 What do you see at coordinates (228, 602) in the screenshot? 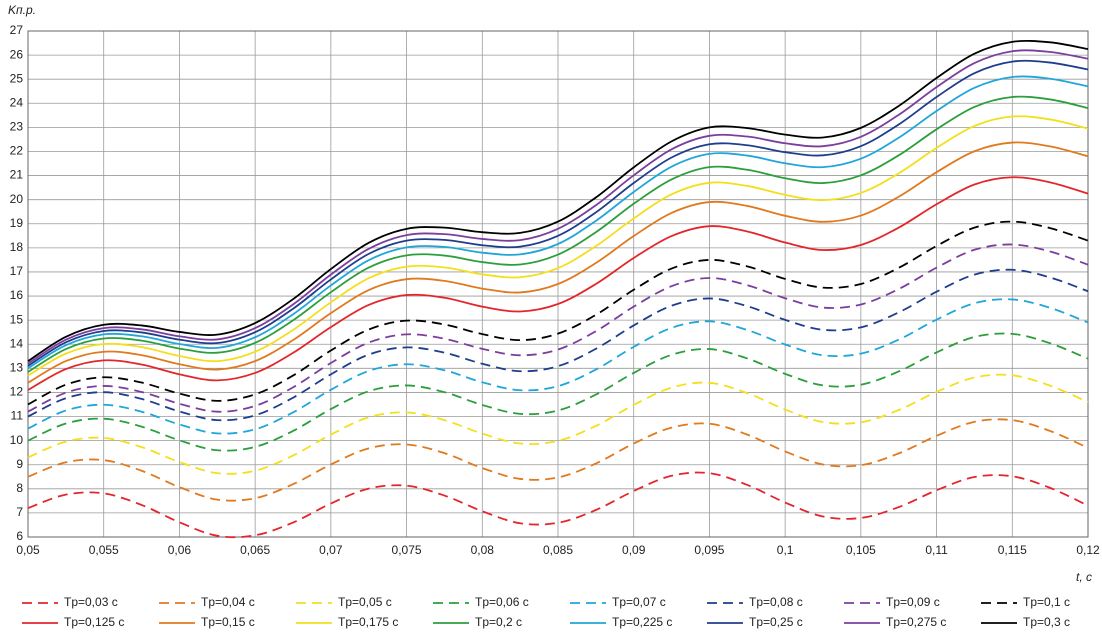
I see `legend-label: Tр=0,04 с` at bounding box center [228, 602].